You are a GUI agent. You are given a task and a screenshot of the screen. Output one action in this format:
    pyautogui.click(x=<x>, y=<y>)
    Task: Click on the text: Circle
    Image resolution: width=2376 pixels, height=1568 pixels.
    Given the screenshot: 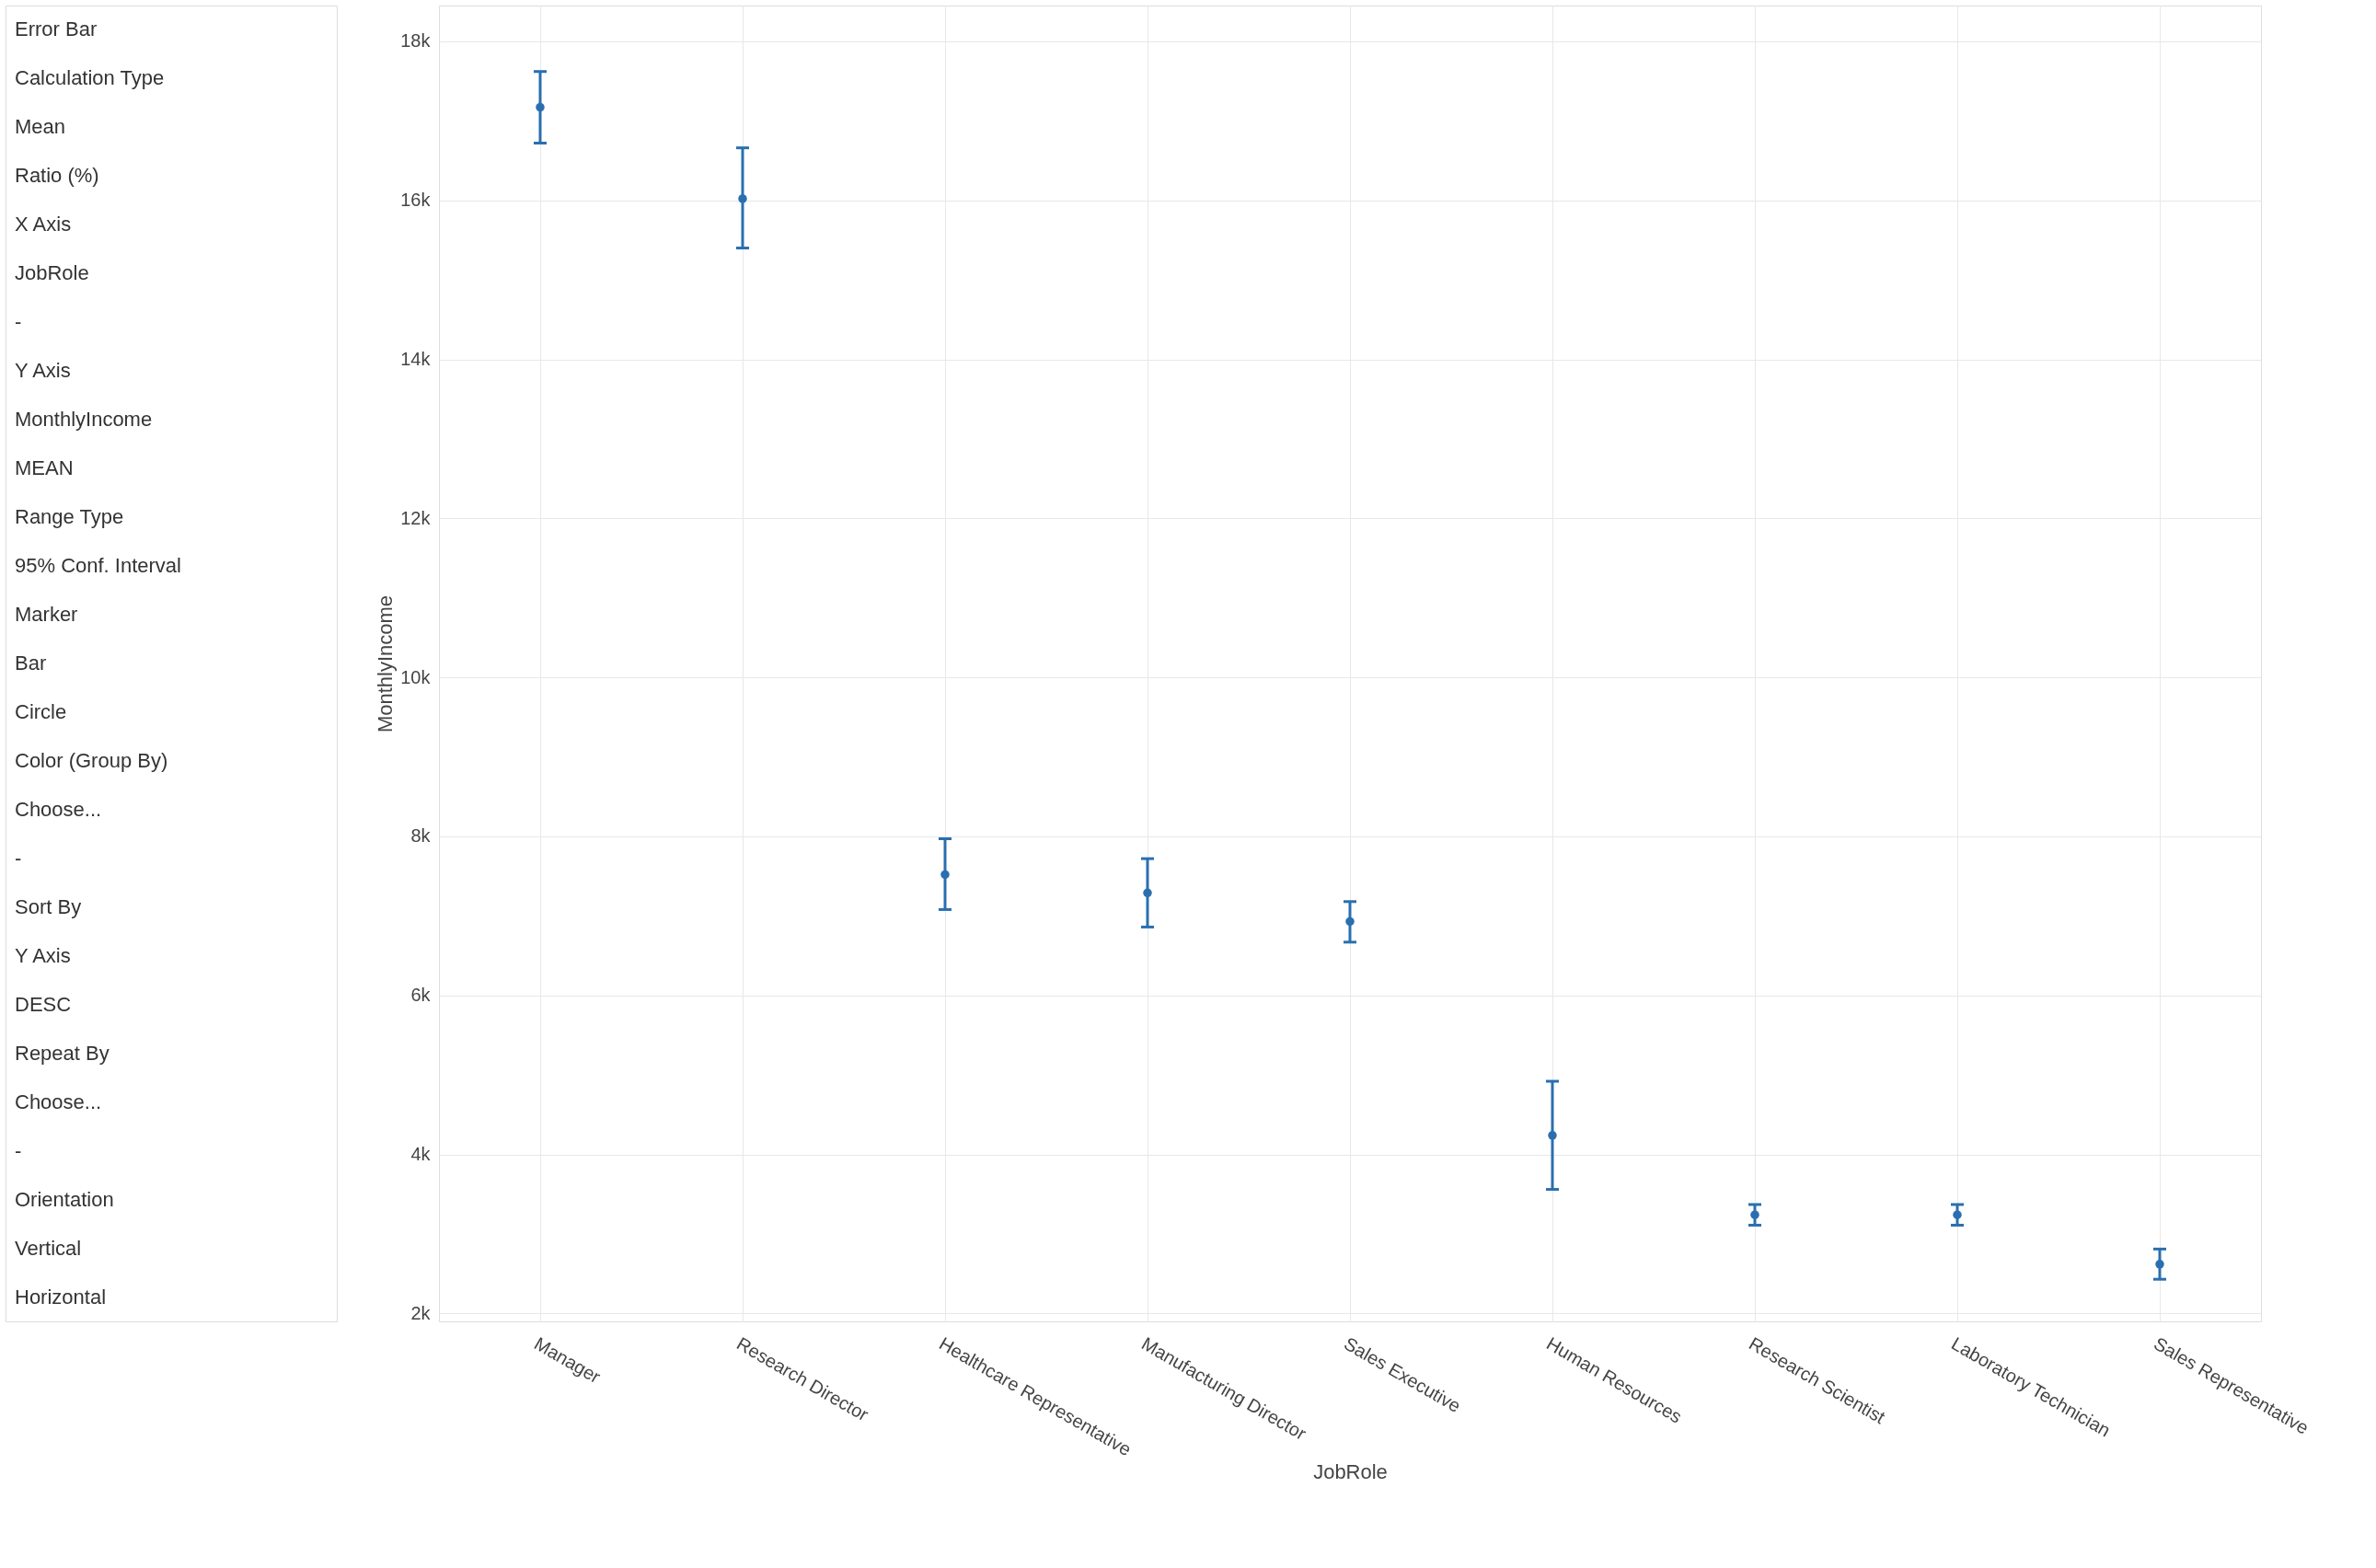 What is the action you would take?
    pyautogui.click(x=41, y=711)
    